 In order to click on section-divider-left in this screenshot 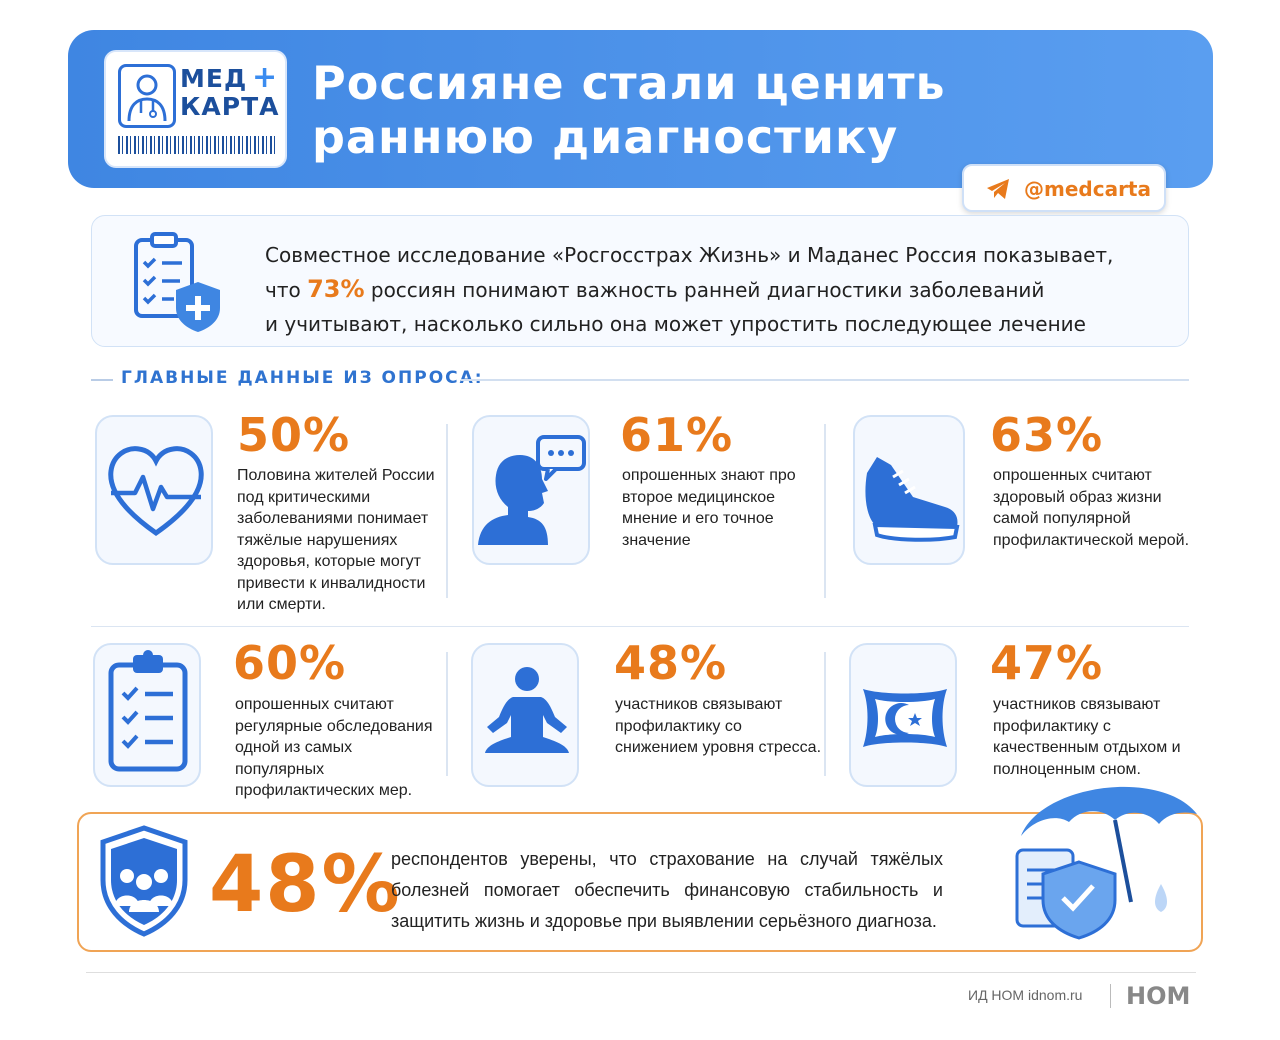, I will do `click(102, 380)`.